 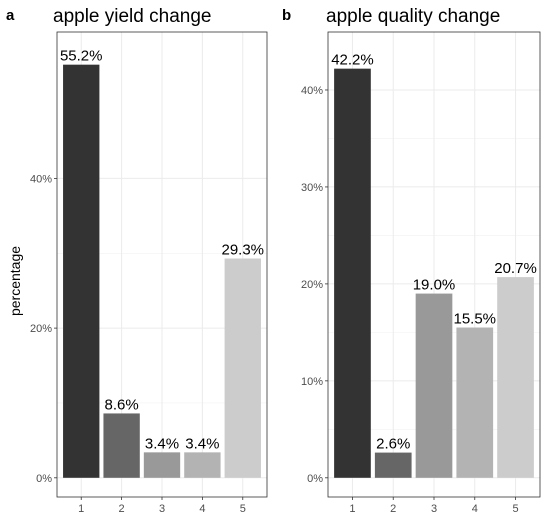 What do you see at coordinates (202, 443) in the screenshot?
I see `panel-a-value-label-4: 3.4%` at bounding box center [202, 443].